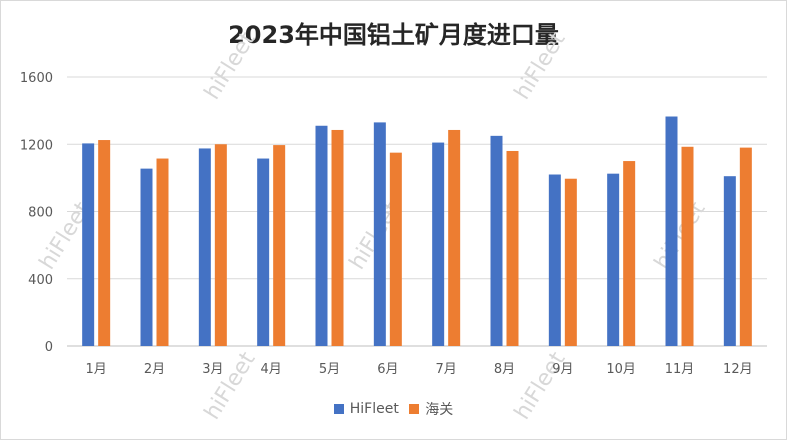 The image size is (787, 440). What do you see at coordinates (40, 213) in the screenshot?
I see `y-tick-label: 800` at bounding box center [40, 213].